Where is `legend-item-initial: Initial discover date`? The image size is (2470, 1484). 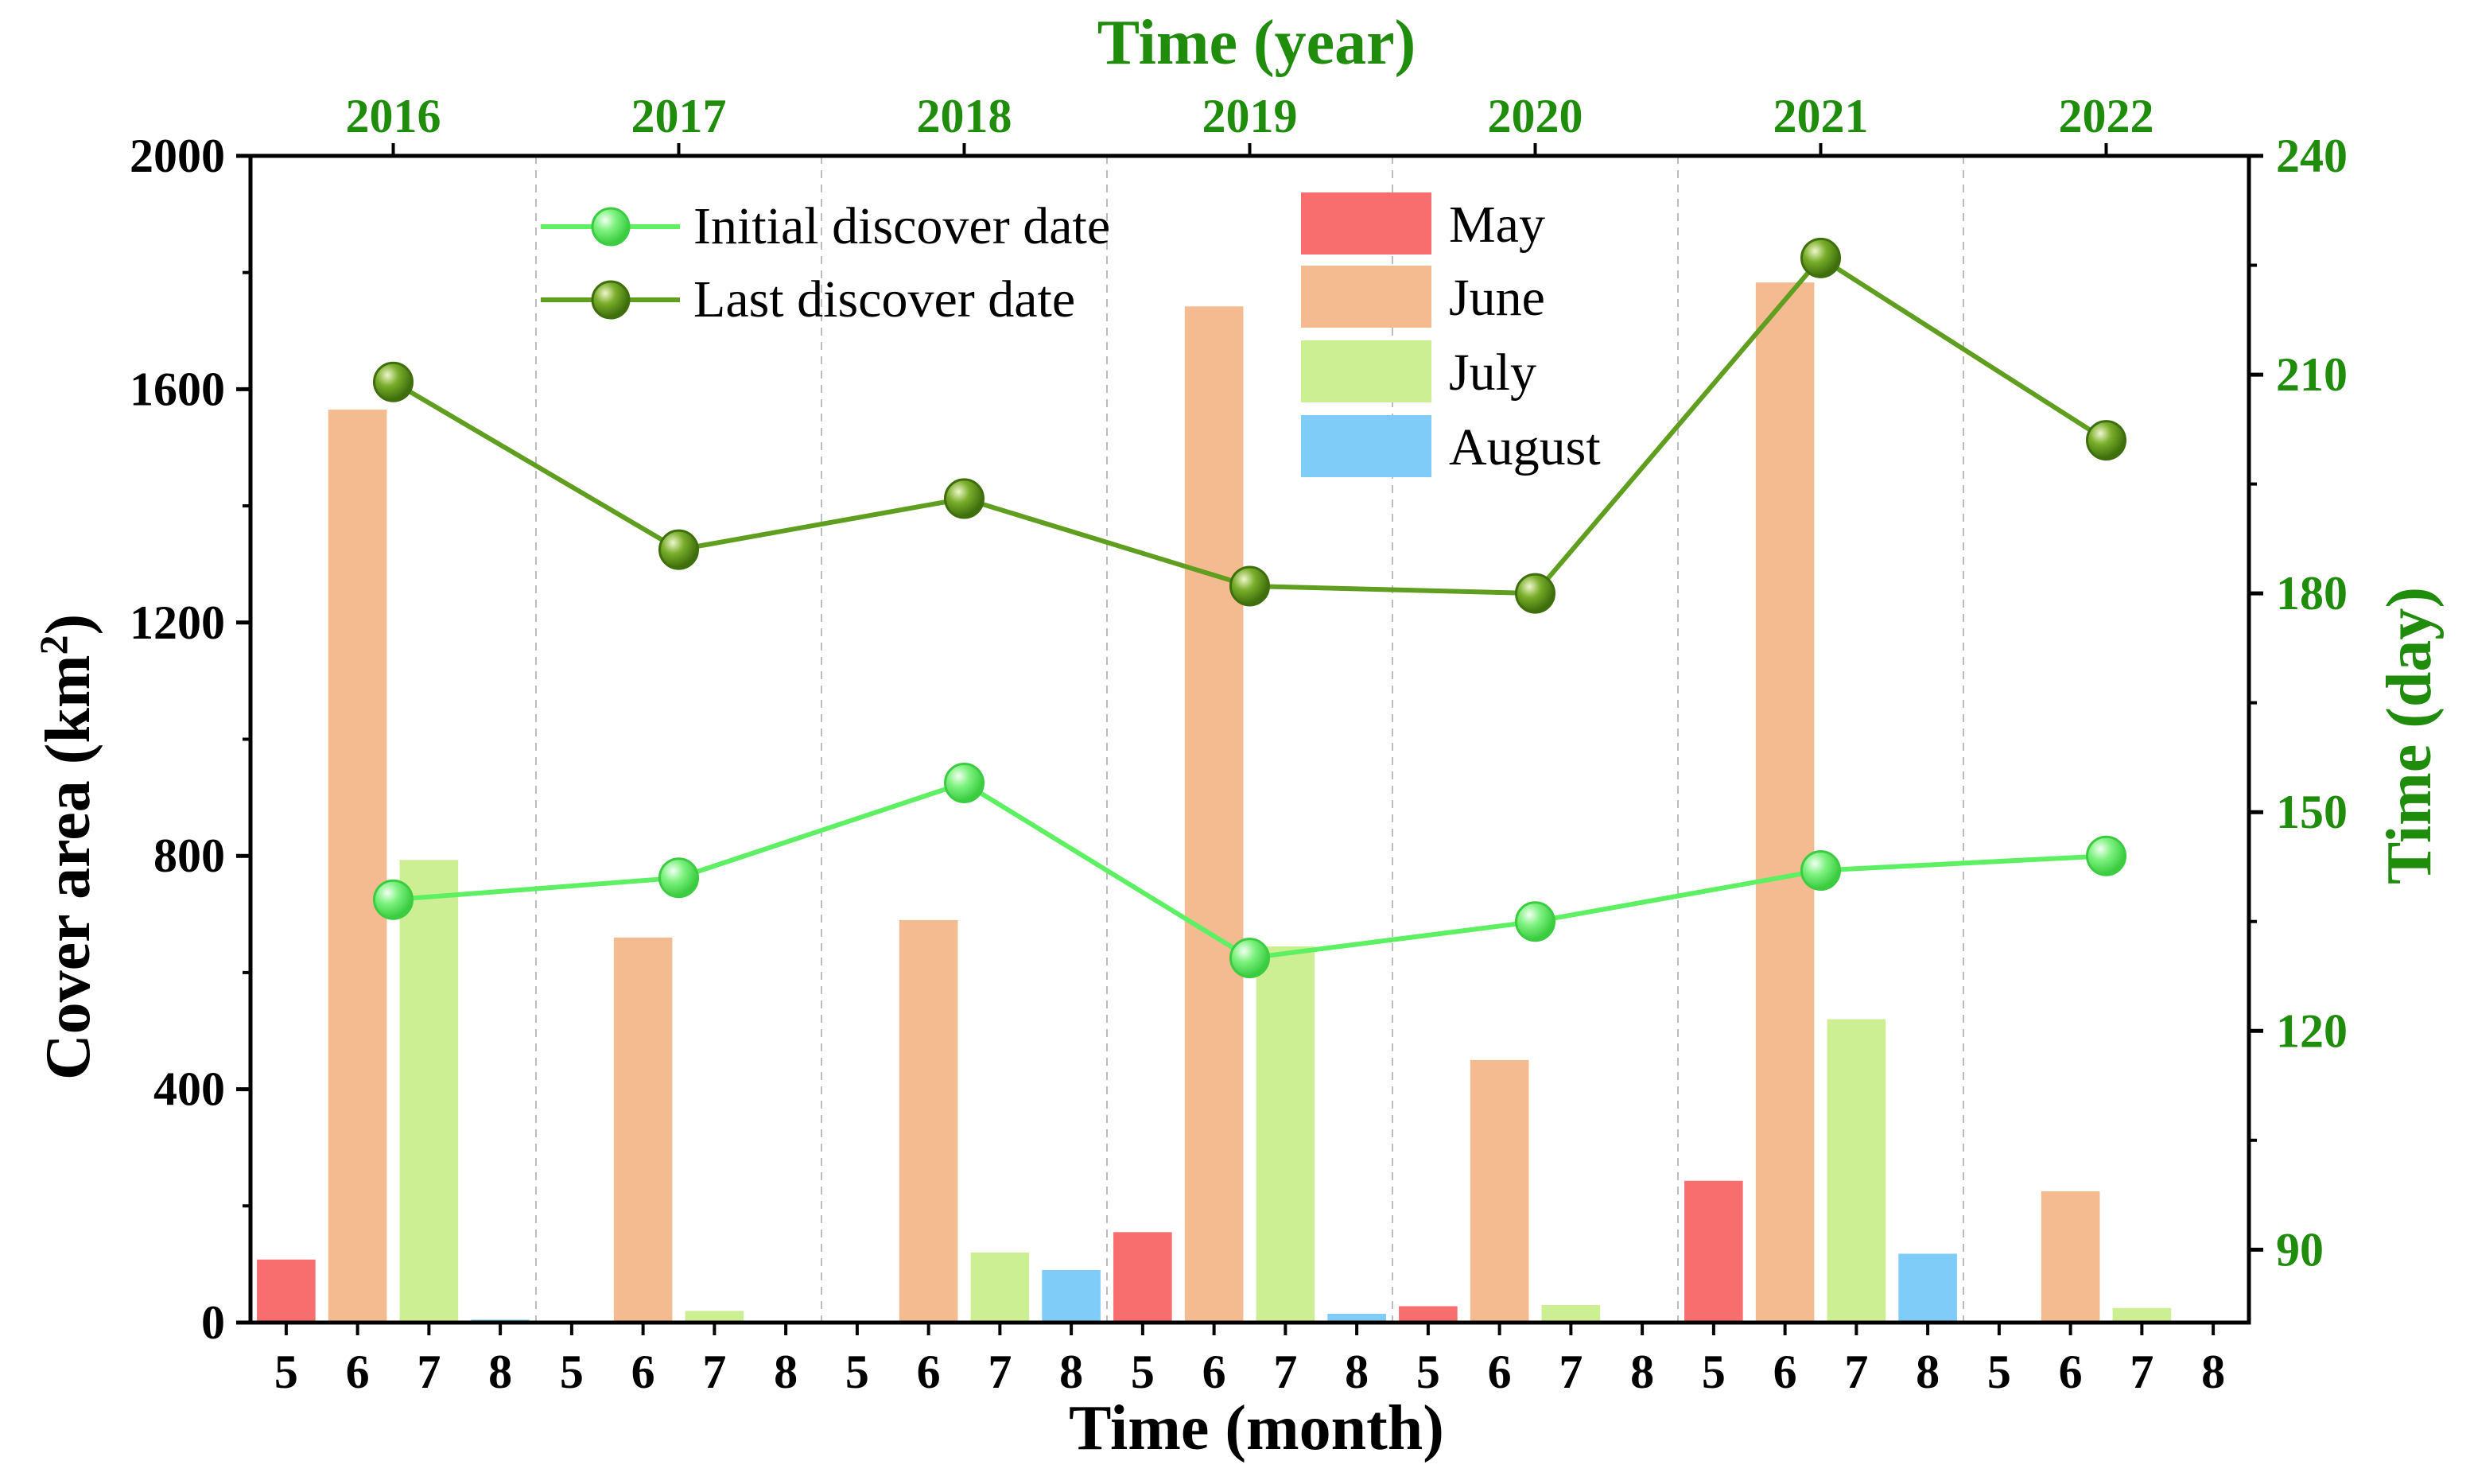
legend-item-initial: Initial discover date is located at coordinates (826, 226).